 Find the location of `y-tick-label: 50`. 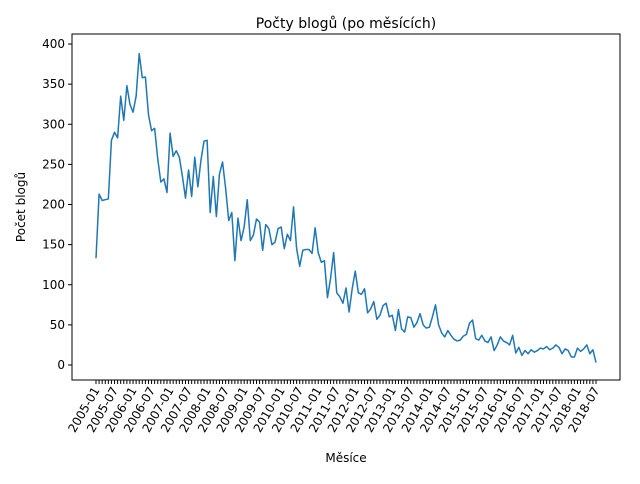

y-tick-label: 50 is located at coordinates (57, 325).